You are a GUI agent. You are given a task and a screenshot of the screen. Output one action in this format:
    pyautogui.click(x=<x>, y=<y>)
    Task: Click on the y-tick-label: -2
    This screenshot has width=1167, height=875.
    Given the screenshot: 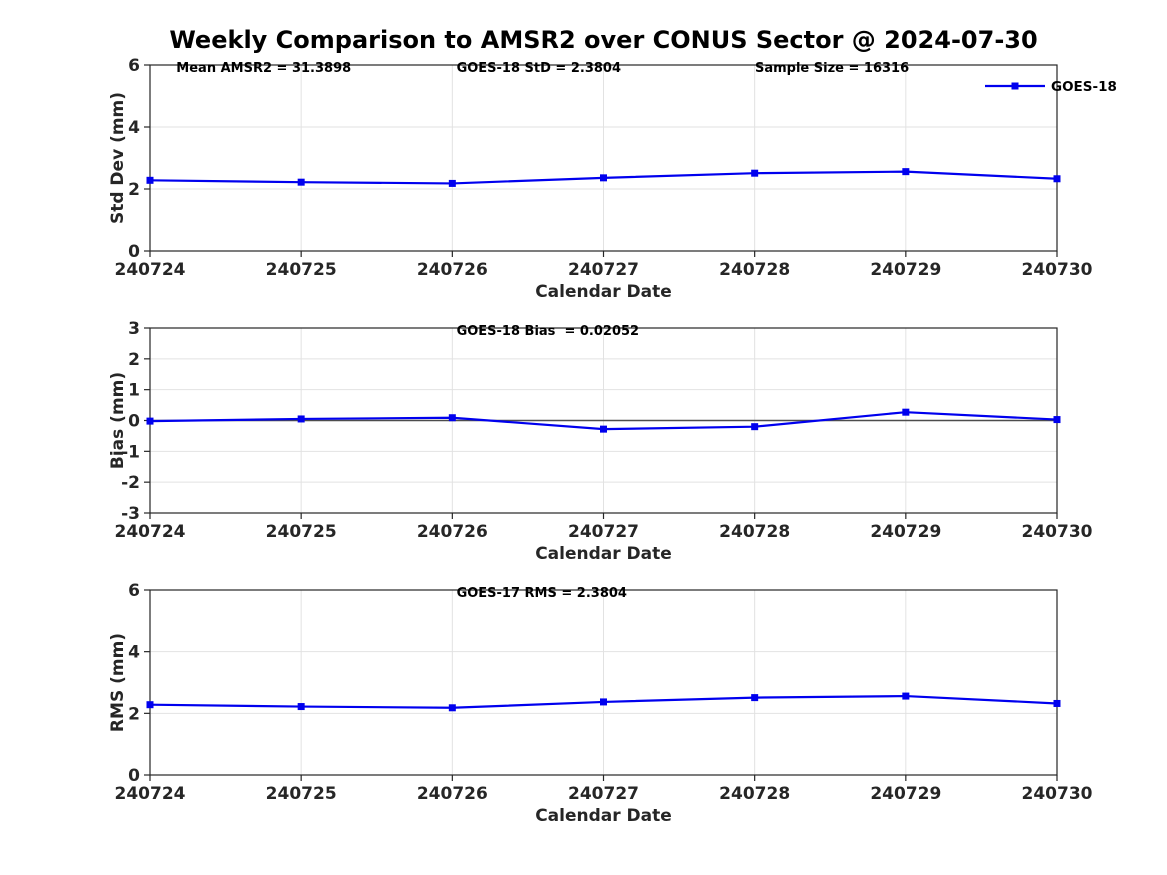 What is the action you would take?
    pyautogui.click(x=130, y=483)
    